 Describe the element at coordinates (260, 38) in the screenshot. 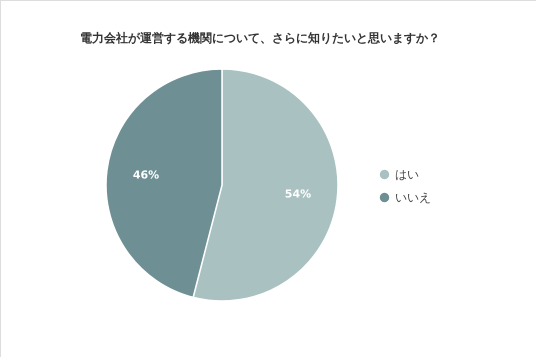

I see `chart-title: 電力会社が運営する機関について、さらに知りたいと思いますか？` at that location.